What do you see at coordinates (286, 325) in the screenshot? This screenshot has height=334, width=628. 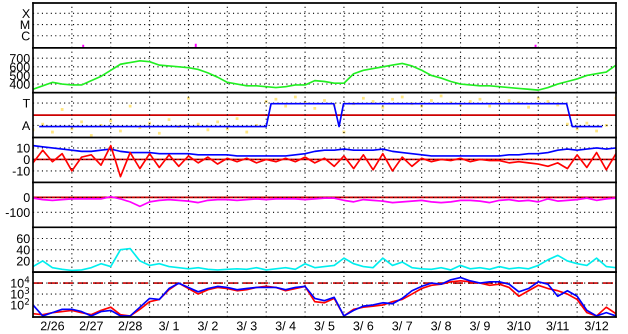 I see `x-tick-label: 3/ 4` at bounding box center [286, 325].